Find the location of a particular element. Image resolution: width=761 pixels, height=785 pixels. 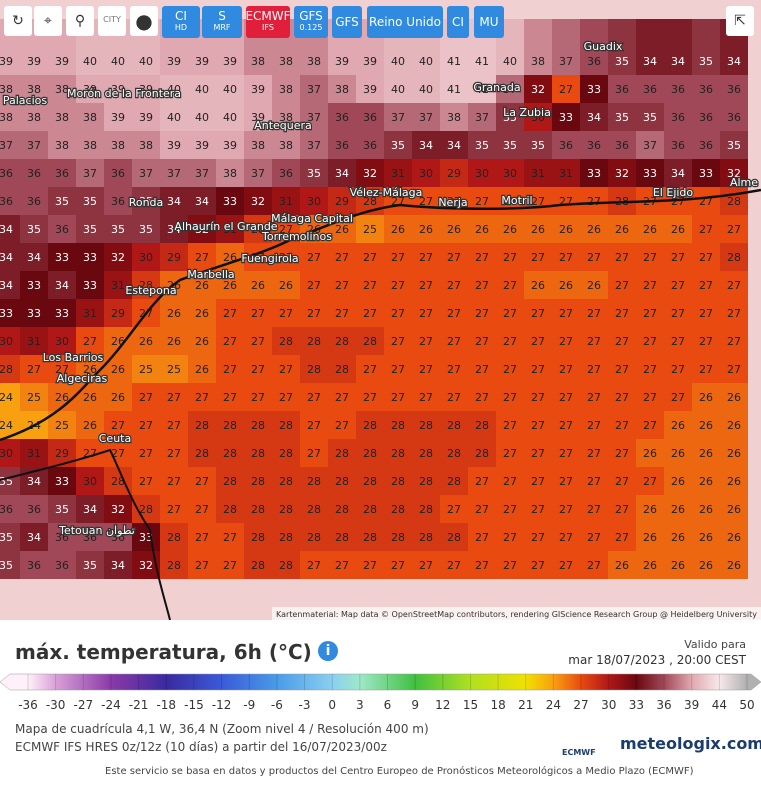

toolbar-button: S MRF is located at coordinates (222, 22).